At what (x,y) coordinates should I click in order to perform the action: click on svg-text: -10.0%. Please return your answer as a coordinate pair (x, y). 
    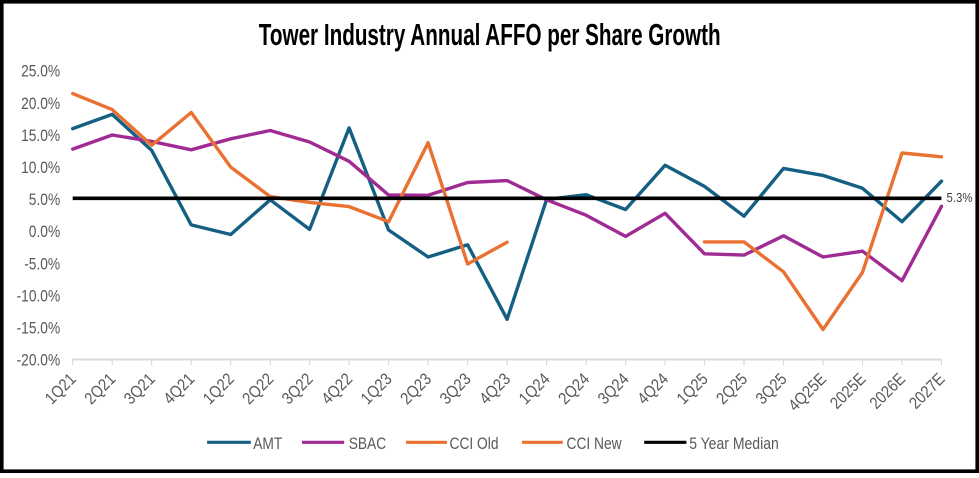
    Looking at the image, I should click on (39, 295).